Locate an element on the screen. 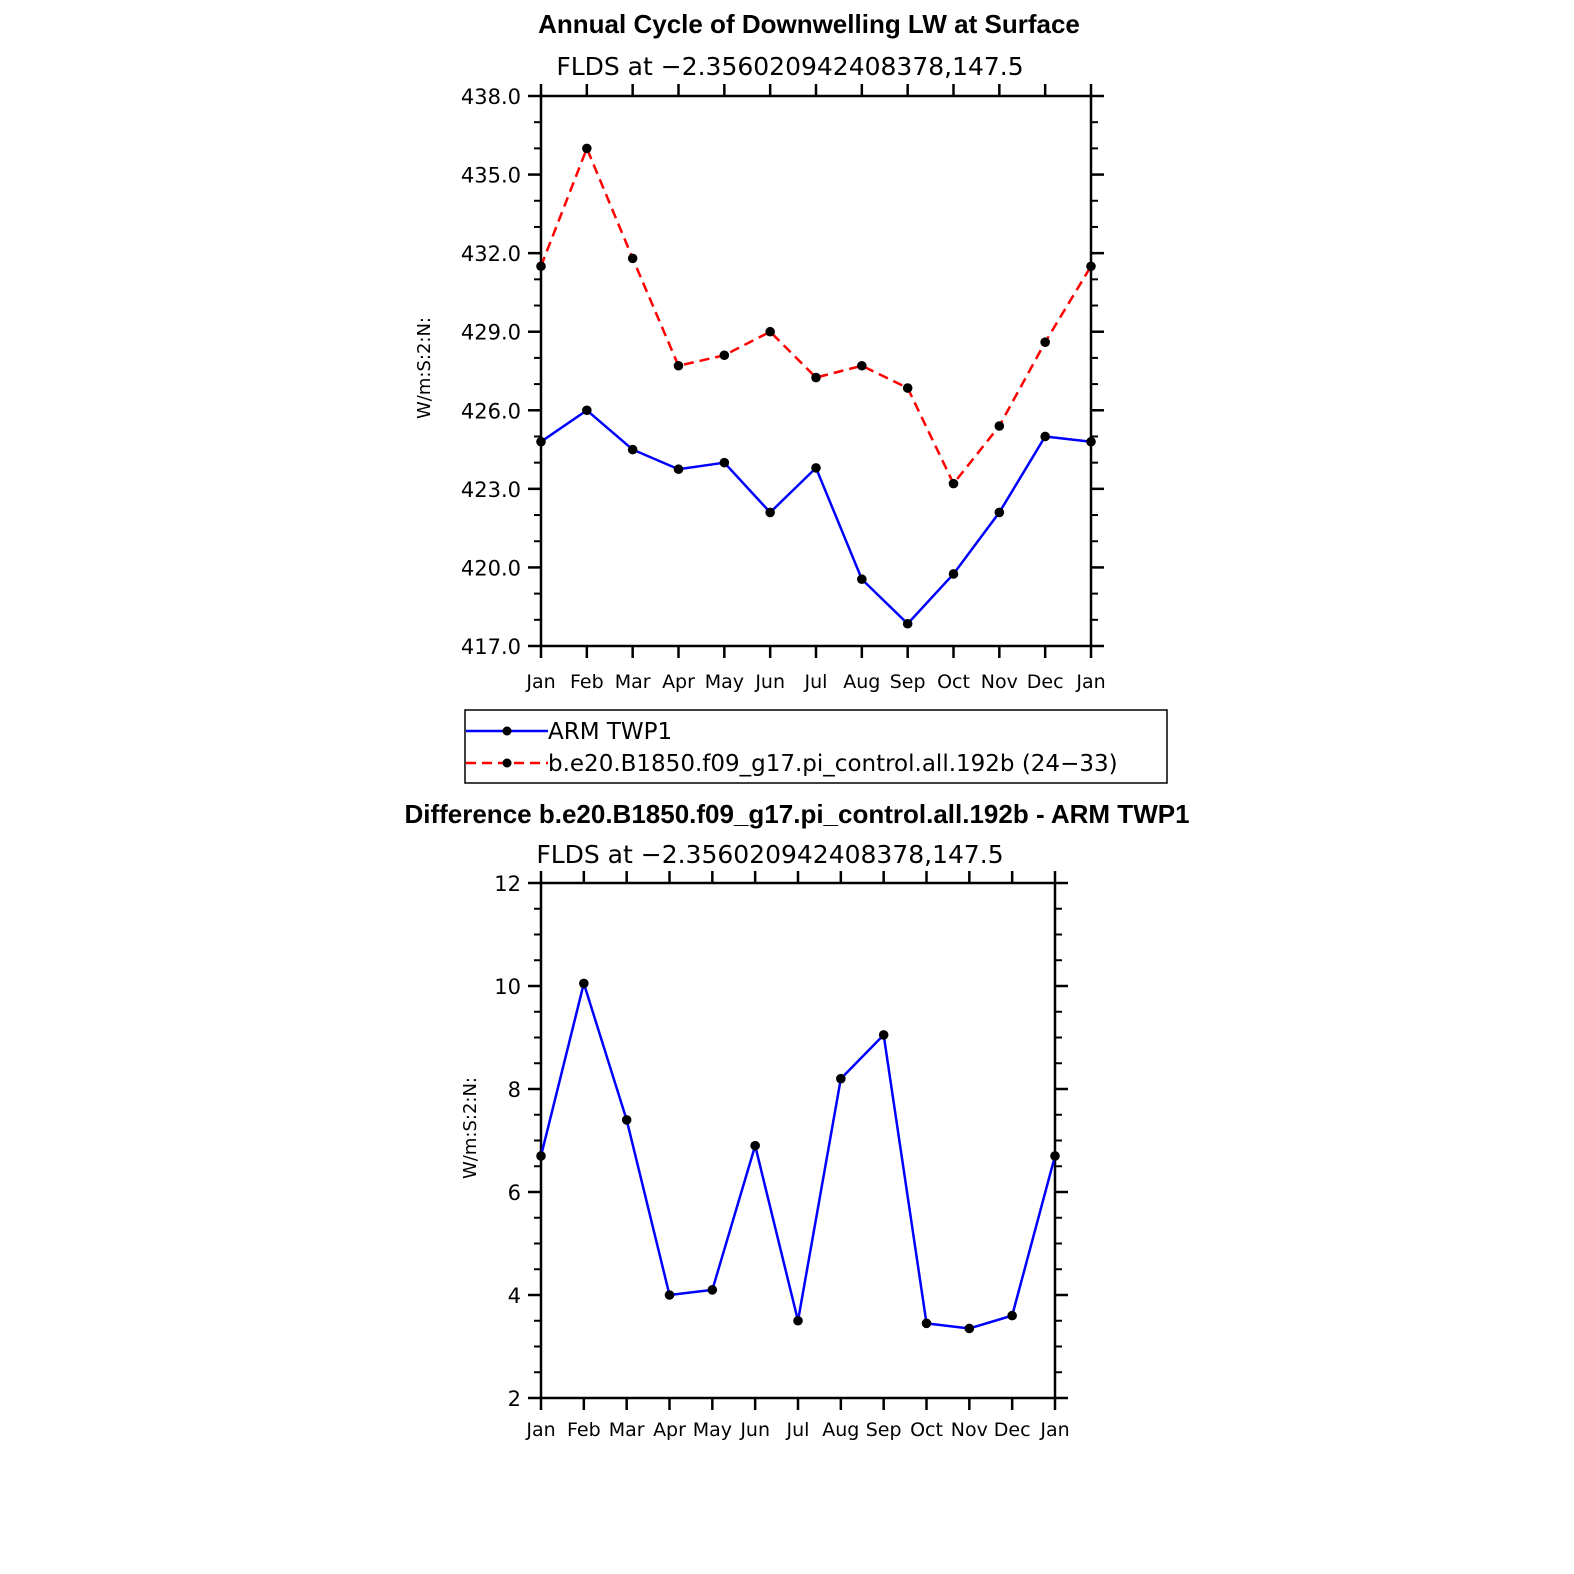 The height and width of the screenshot is (1574, 1574). y-tick-label: 417.0 is located at coordinates (491, 647).